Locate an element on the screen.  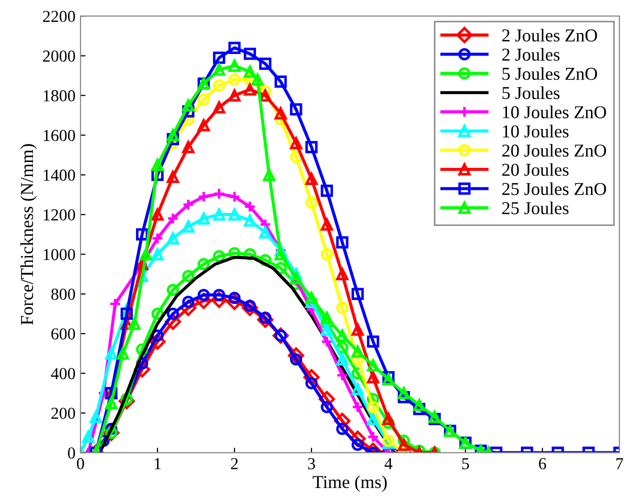
y-tick-label: 600 is located at coordinates (63, 334).